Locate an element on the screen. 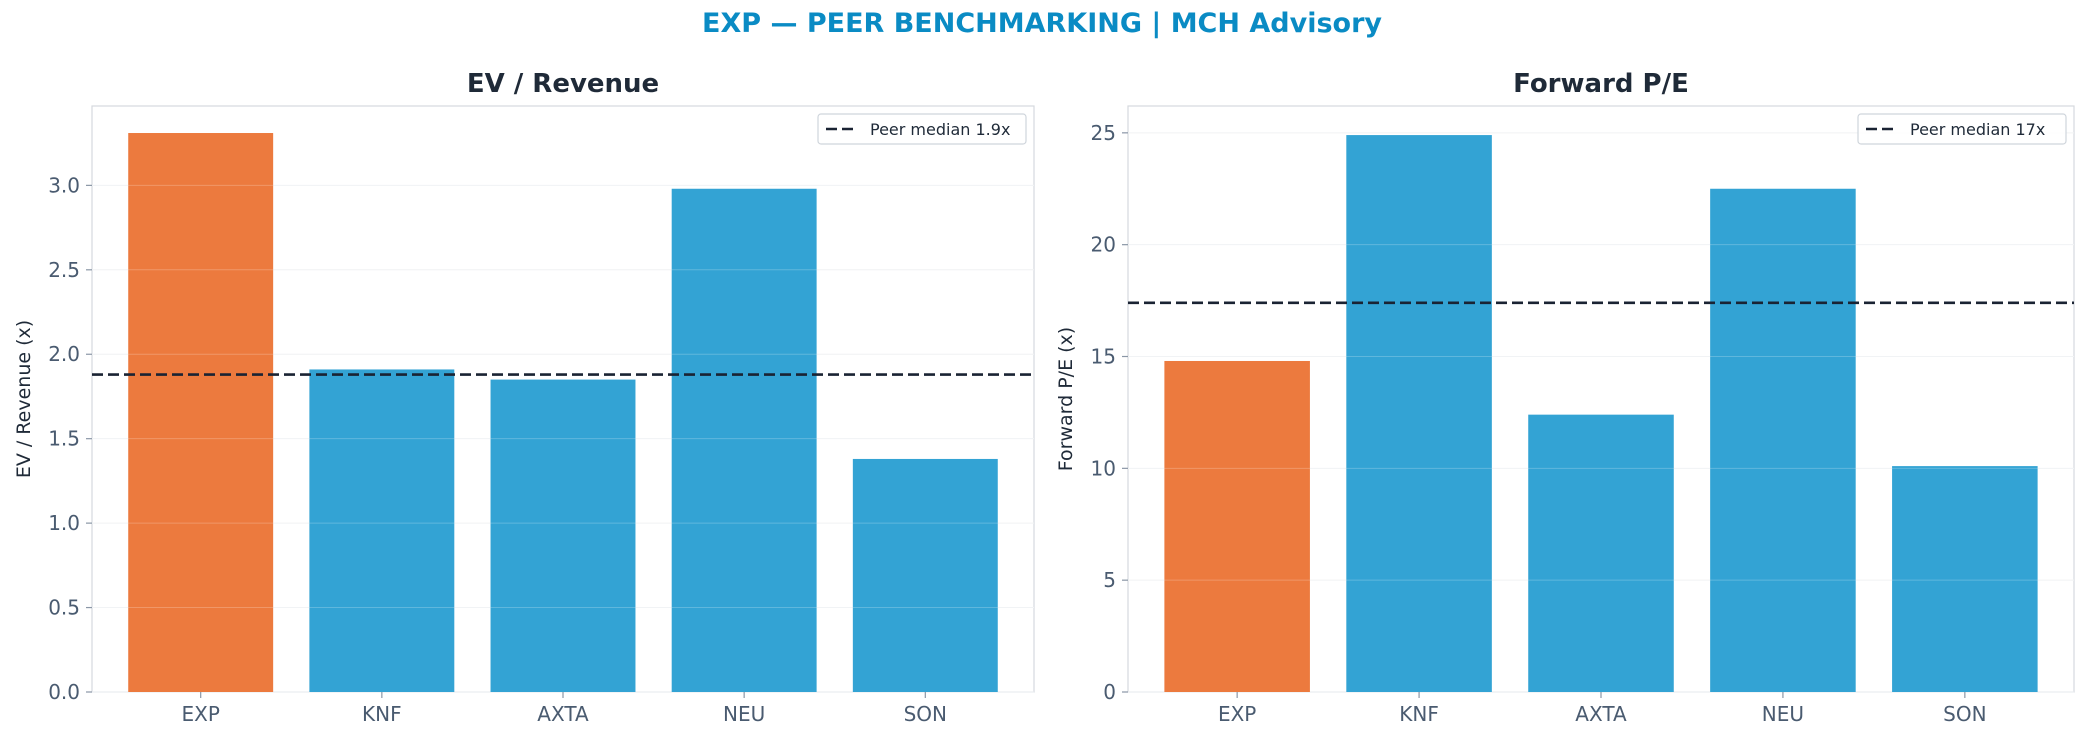 The image size is (2084, 742). panel-1-title: EV / Revenue is located at coordinates (563, 84).